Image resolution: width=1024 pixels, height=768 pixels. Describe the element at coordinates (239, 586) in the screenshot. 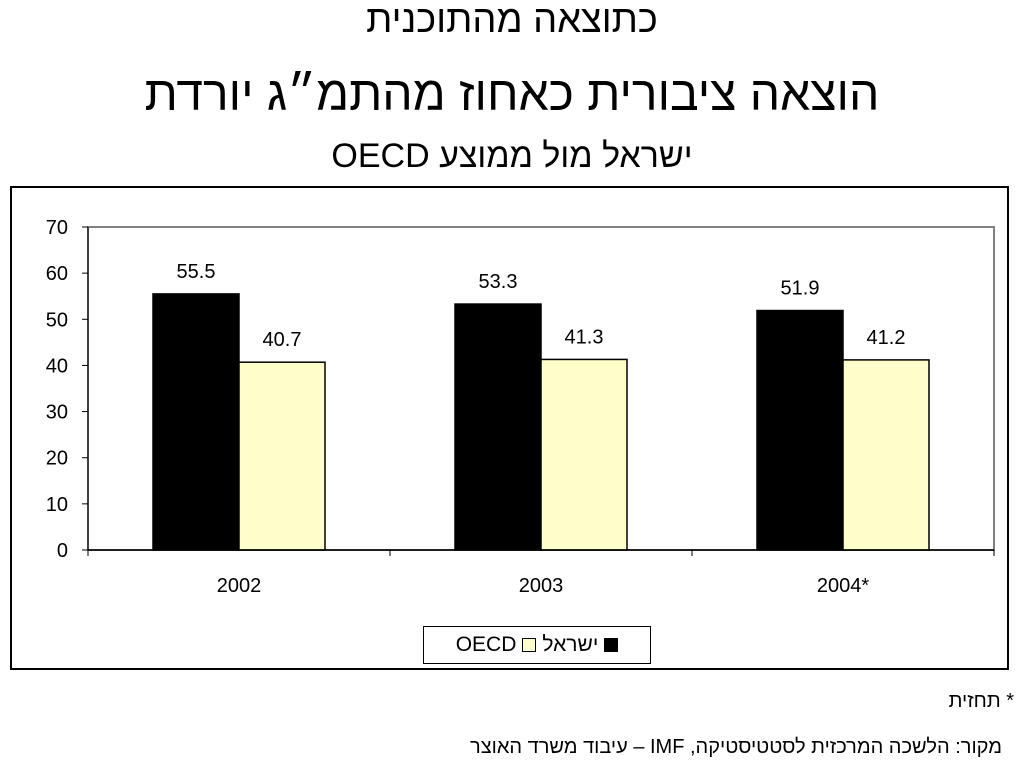

I see `x-tick-label: 2002` at that location.